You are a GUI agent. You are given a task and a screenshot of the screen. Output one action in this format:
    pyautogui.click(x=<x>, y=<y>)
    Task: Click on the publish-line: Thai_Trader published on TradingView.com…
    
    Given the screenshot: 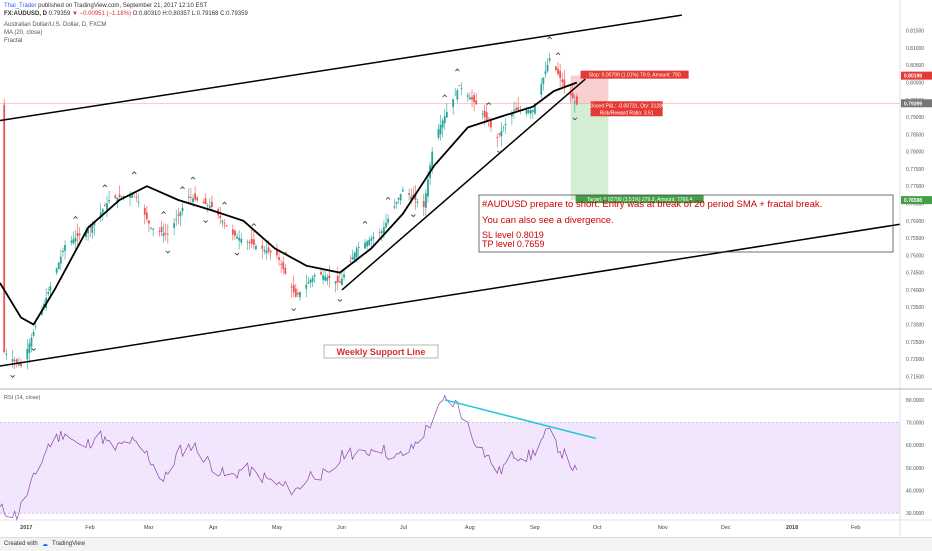 What is the action you would take?
    pyautogui.click(x=105, y=6)
    